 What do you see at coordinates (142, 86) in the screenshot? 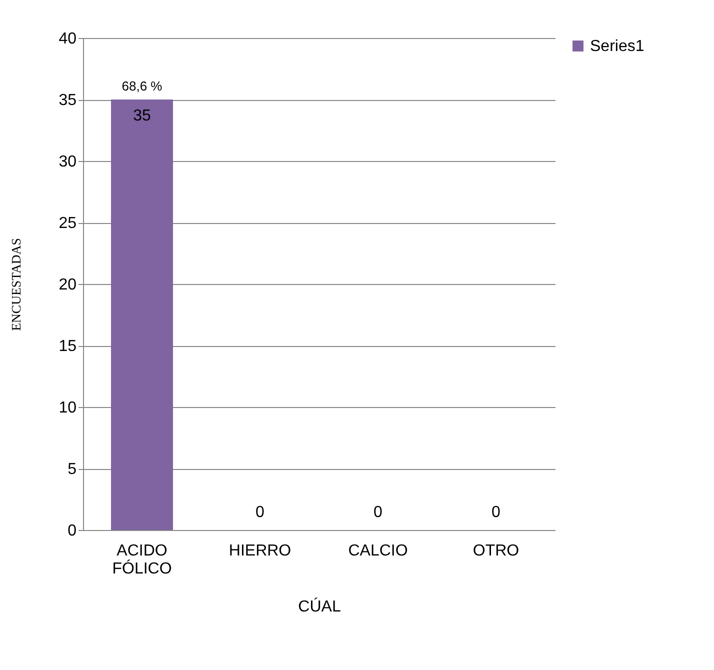
I see `annotation: 68,6 %` at bounding box center [142, 86].